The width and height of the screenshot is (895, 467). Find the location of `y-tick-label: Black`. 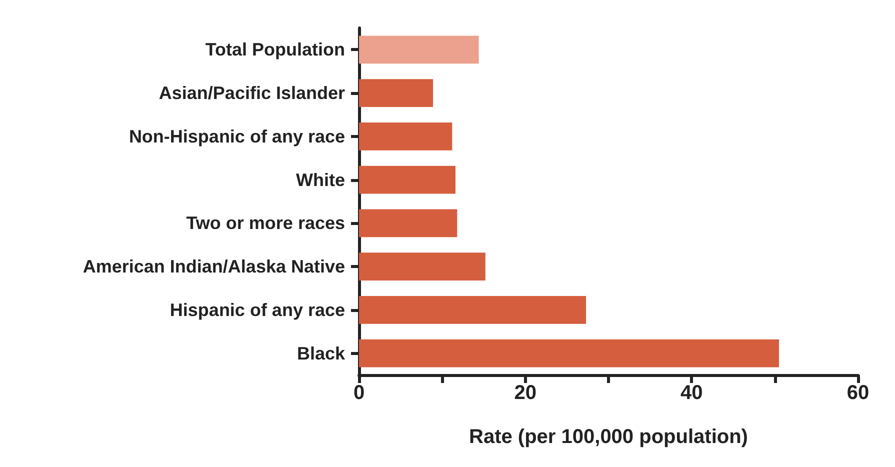

y-tick-label: Black is located at coordinates (321, 353).